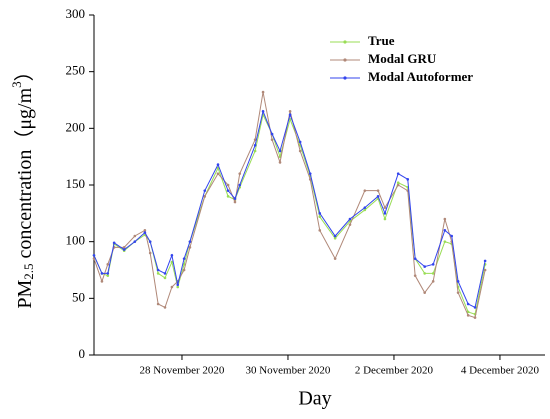 Image resolution: width=550 pixels, height=419 pixels. I want to click on y-tick-label: 0, so click(82, 353).